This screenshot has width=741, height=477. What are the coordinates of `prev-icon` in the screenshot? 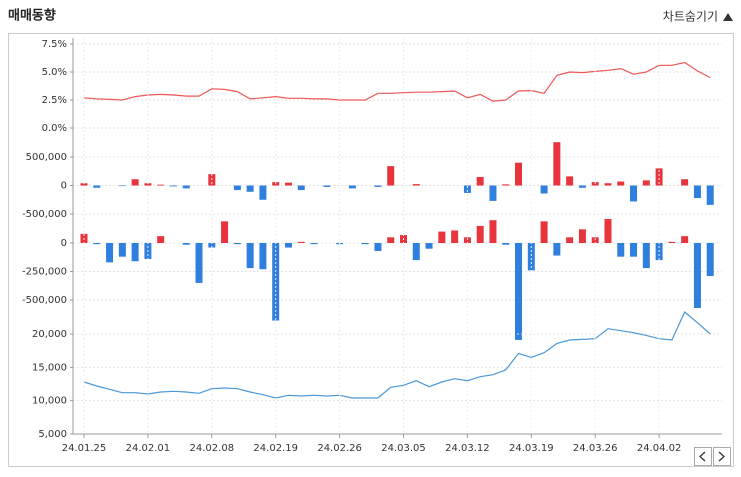 It's located at (702, 456).